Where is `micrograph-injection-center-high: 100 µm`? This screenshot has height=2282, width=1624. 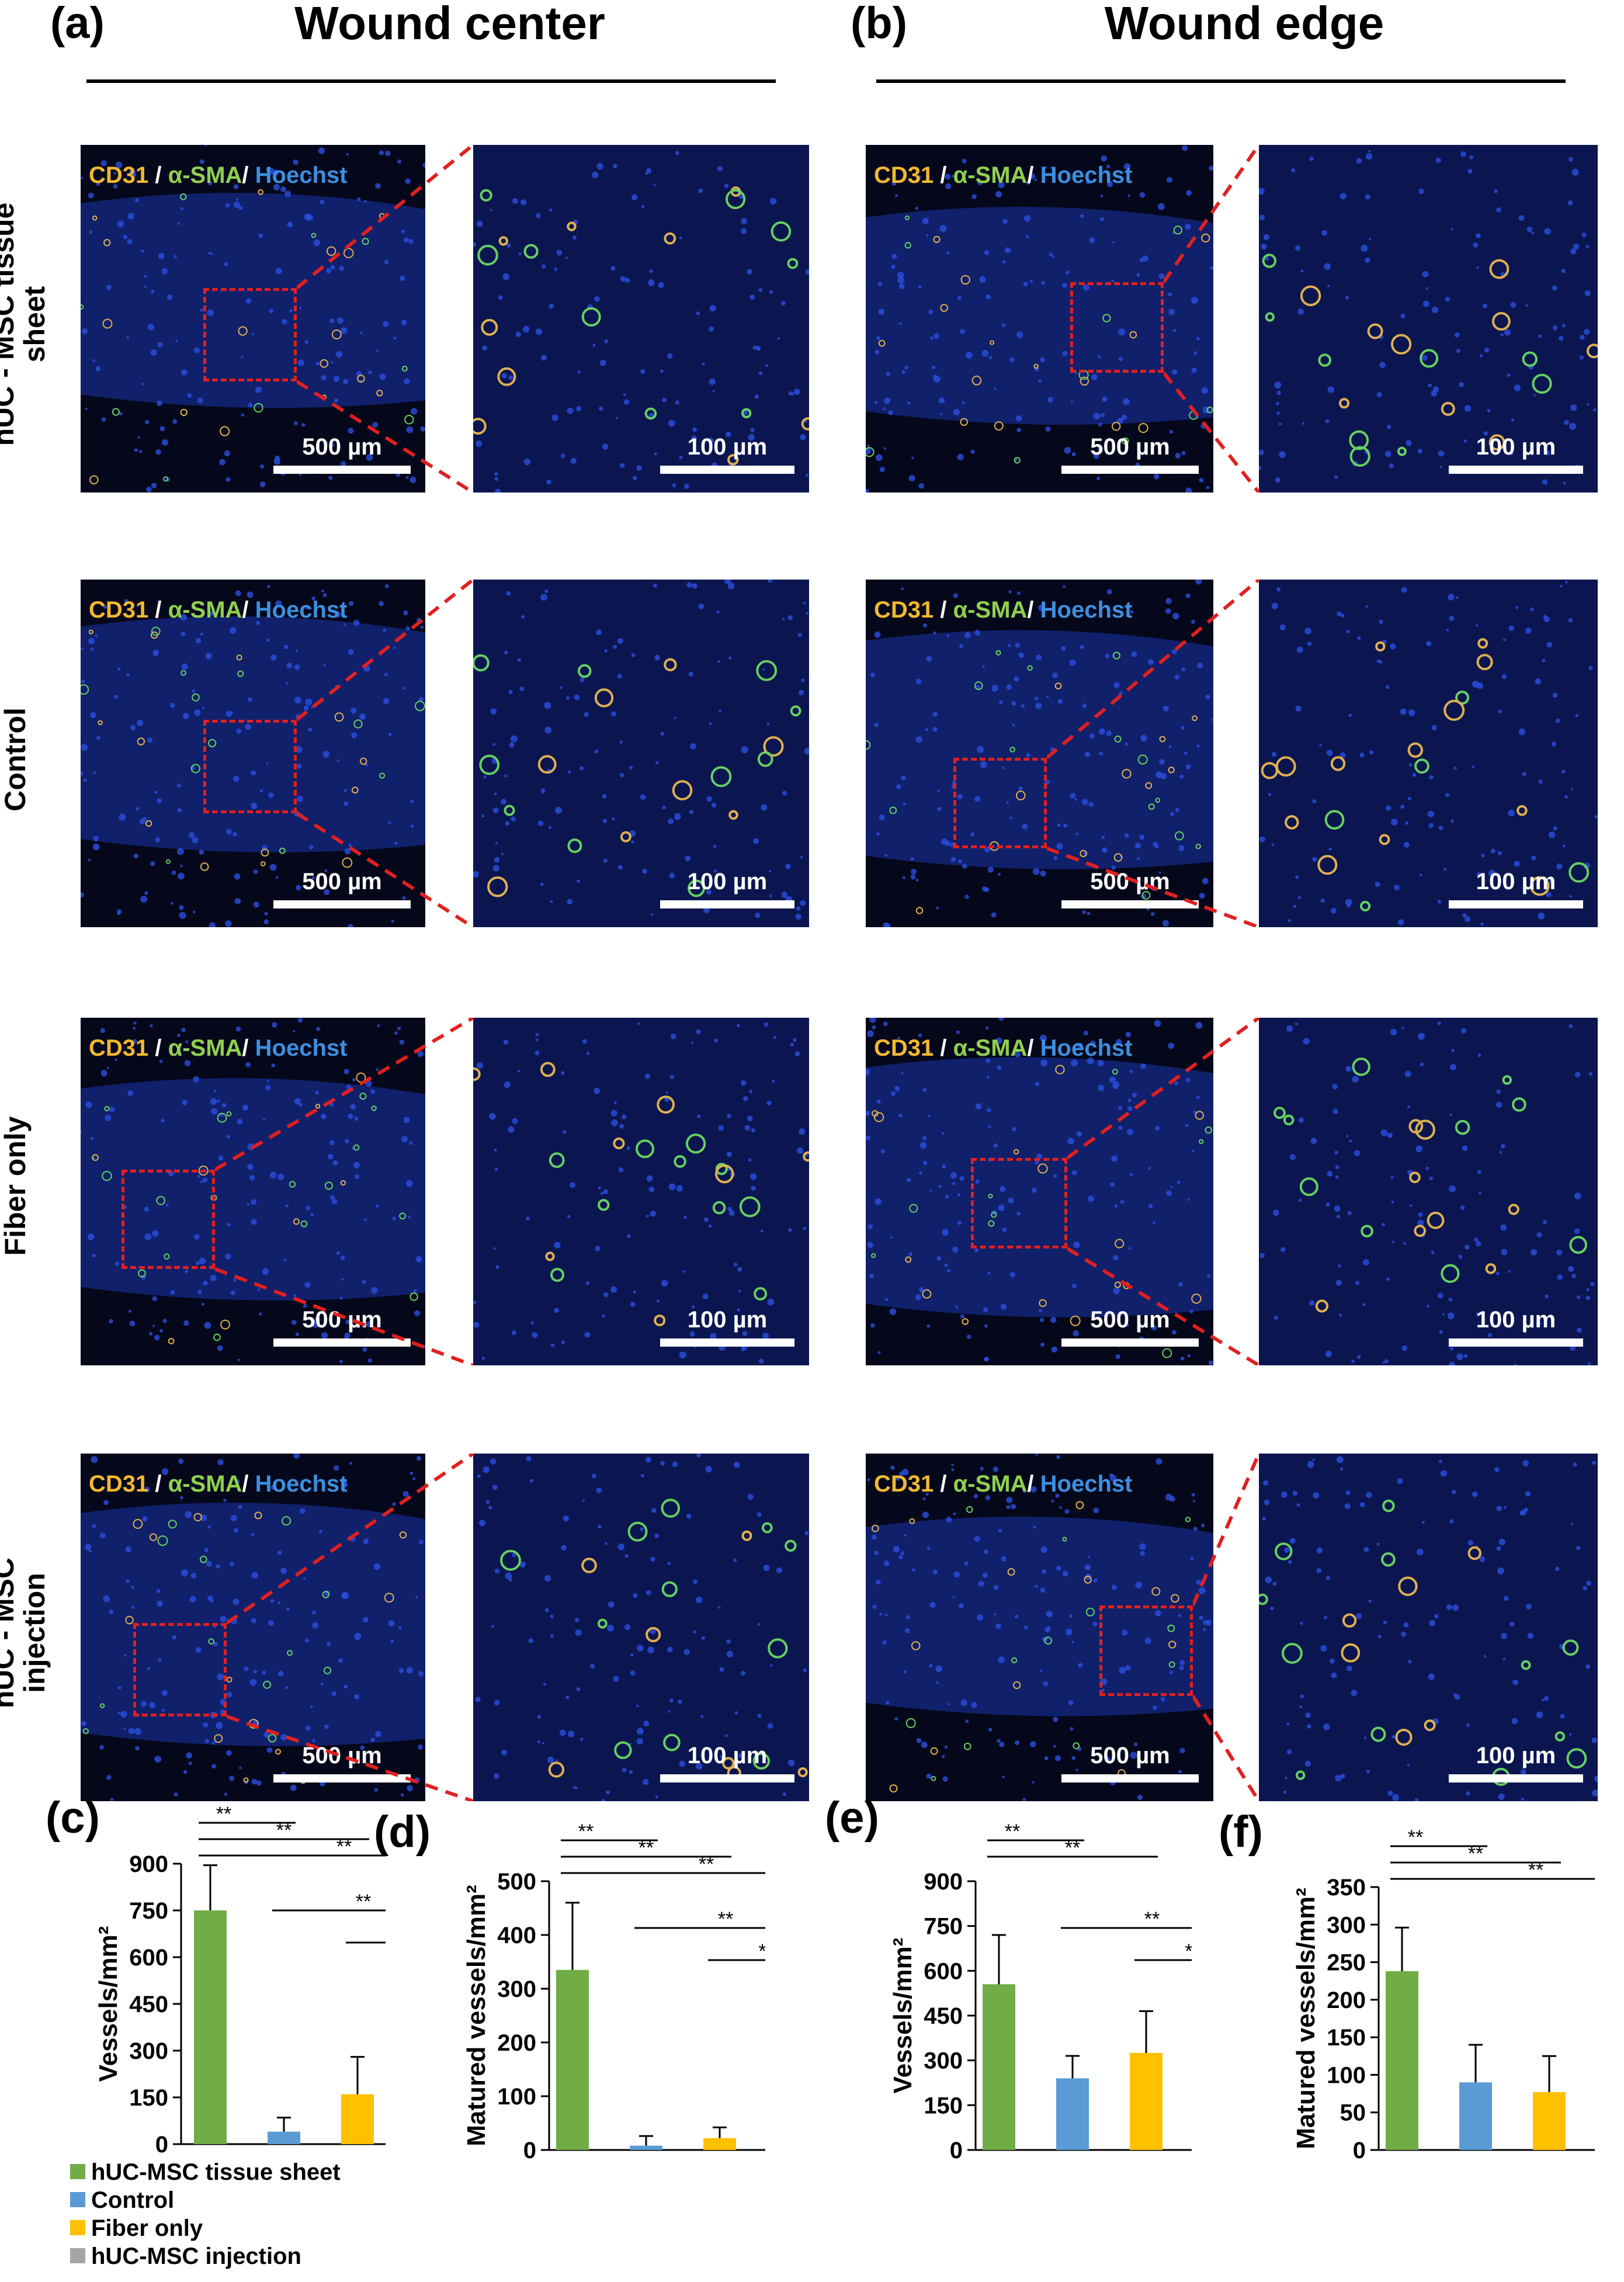
micrograph-injection-center-high: 100 µm is located at coordinates (641, 1627).